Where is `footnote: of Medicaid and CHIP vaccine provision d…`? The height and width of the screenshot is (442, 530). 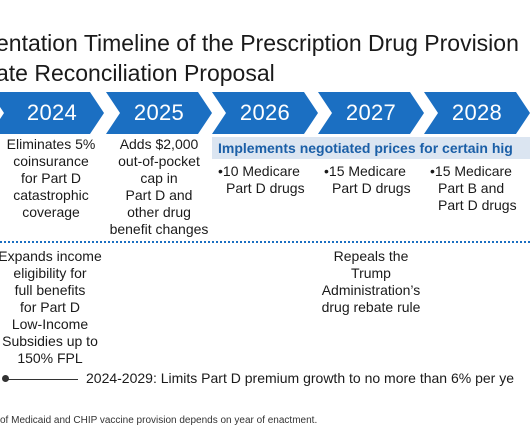
footnote: of Medicaid and CHIP vaccine provision d… is located at coordinates (159, 420).